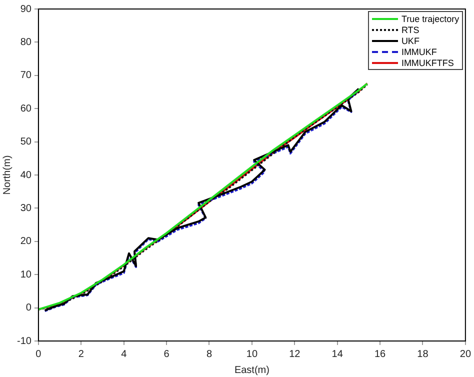 This screenshot has height=377, width=474. I want to click on x-tick-label: 8, so click(209, 354).